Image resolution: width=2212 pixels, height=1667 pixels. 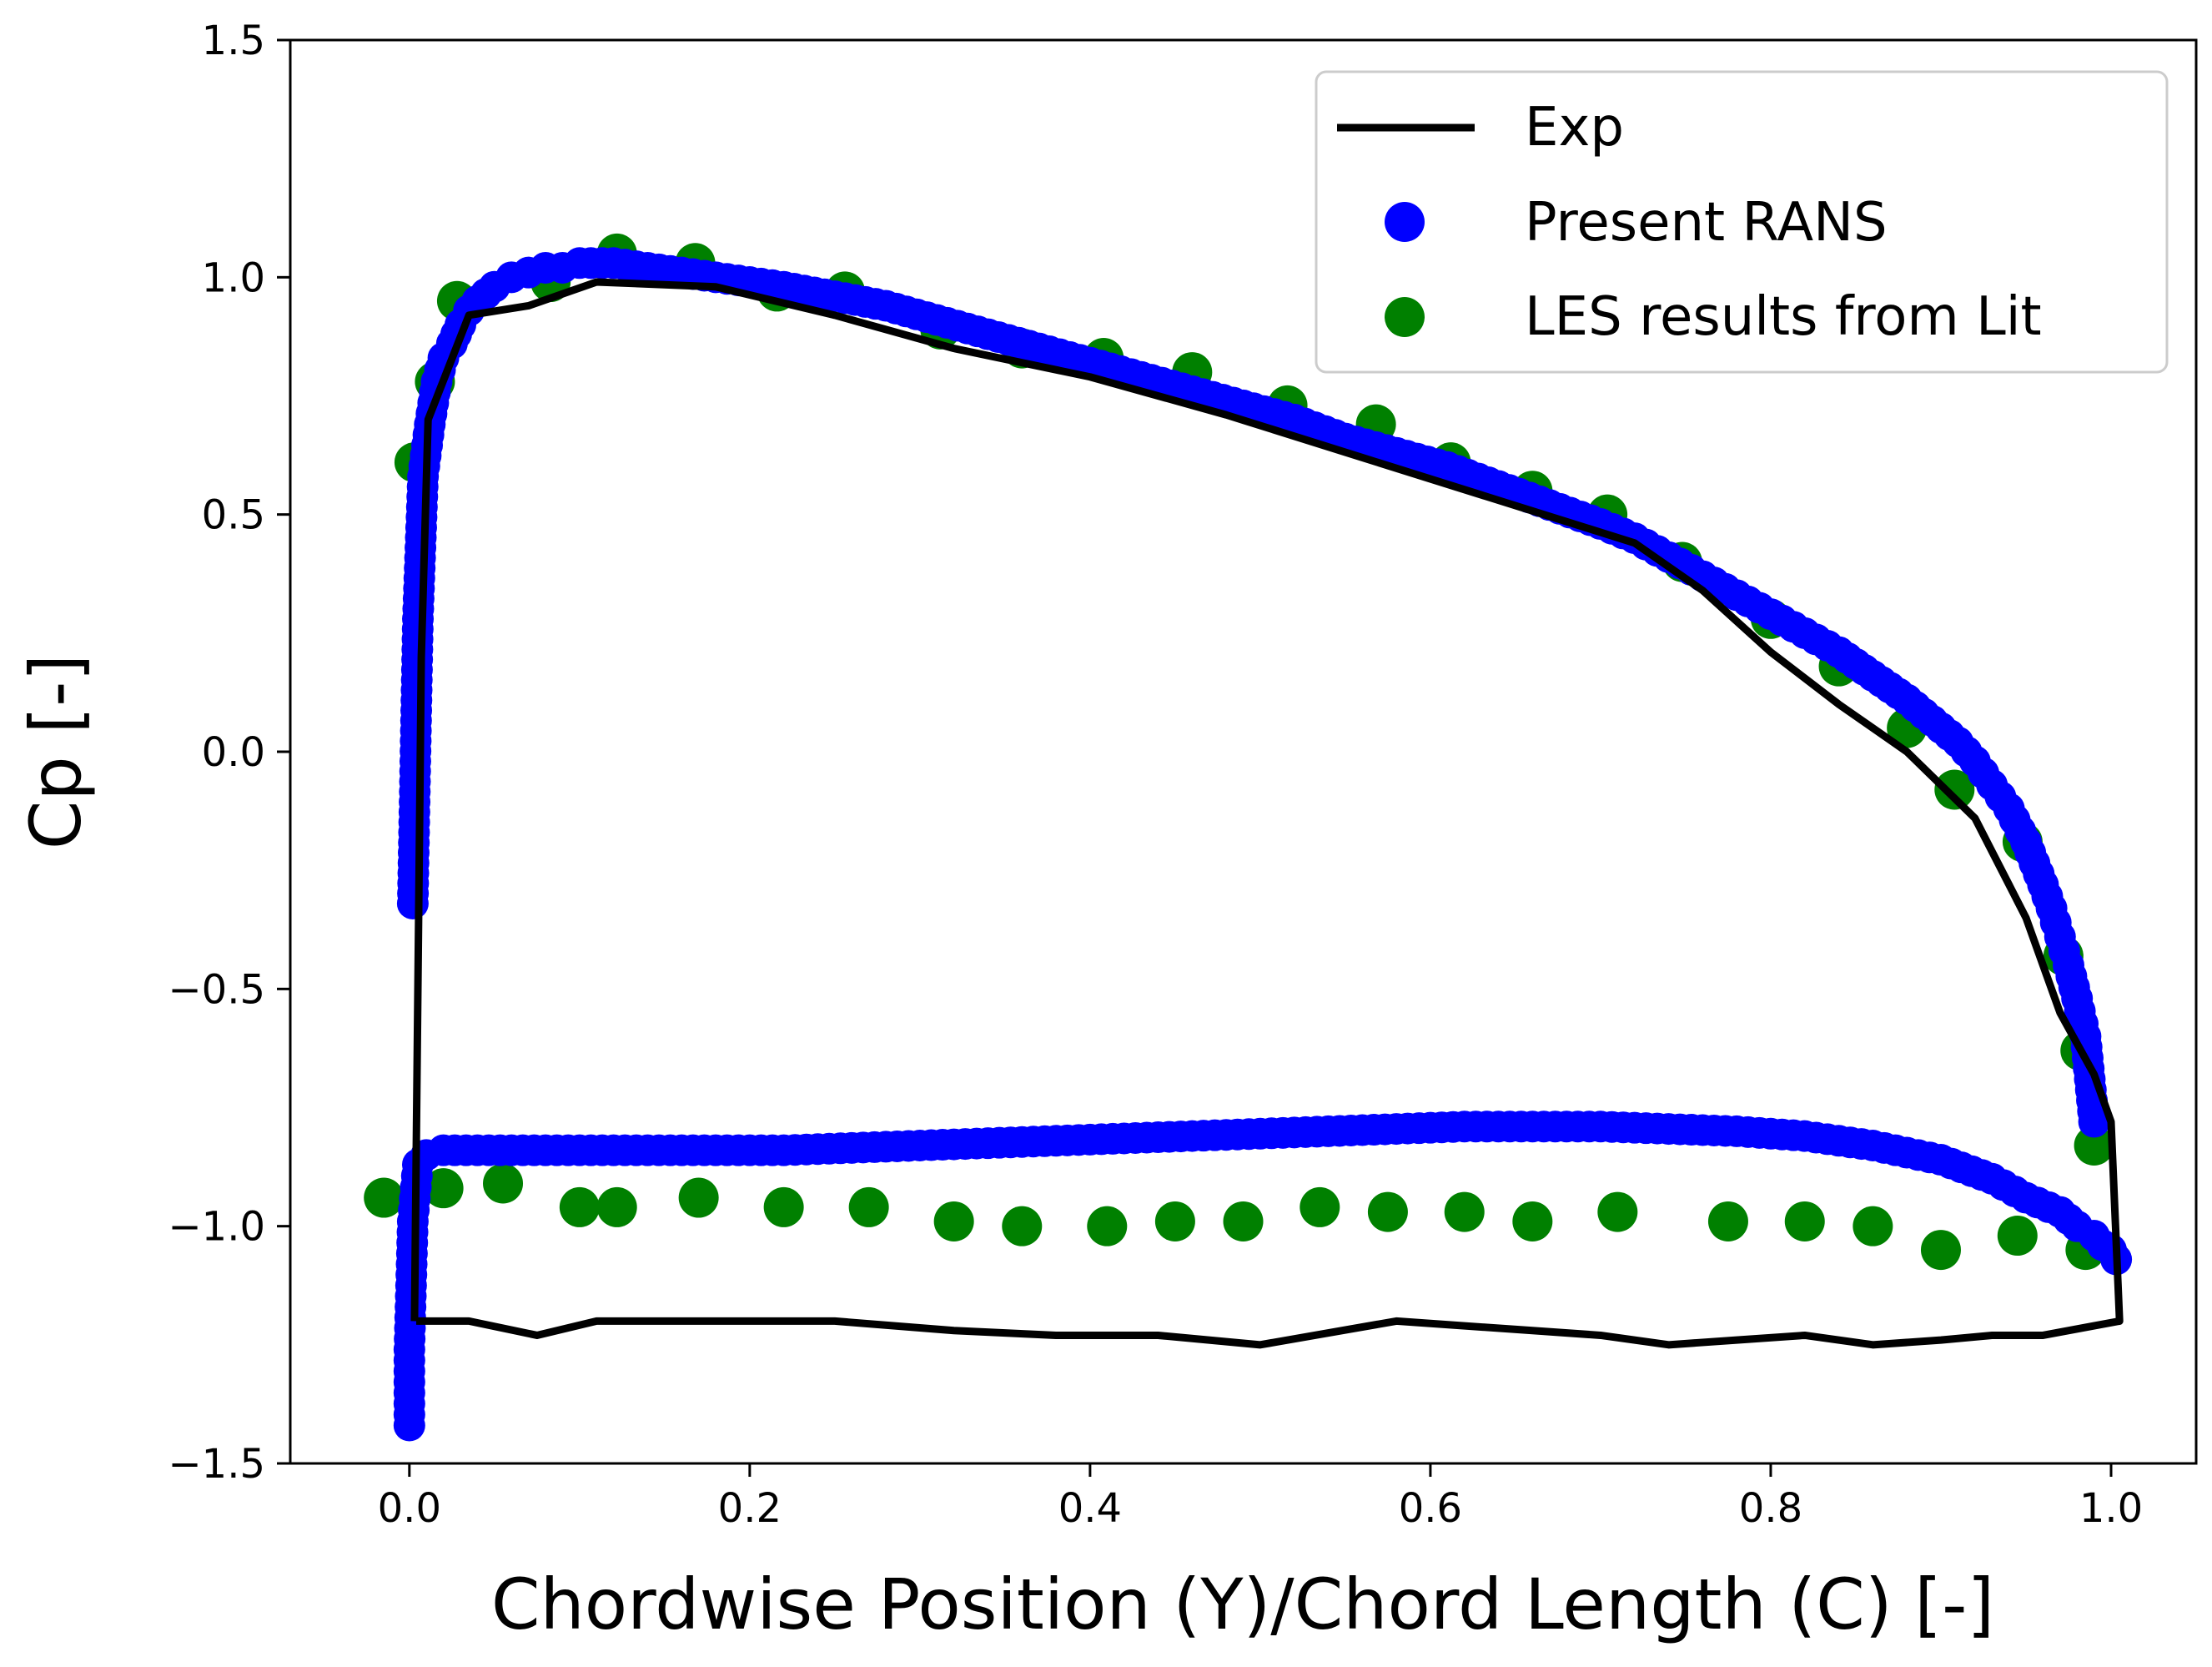 I want to click on y-tick-label: −1.5, so click(x=216, y=1464).